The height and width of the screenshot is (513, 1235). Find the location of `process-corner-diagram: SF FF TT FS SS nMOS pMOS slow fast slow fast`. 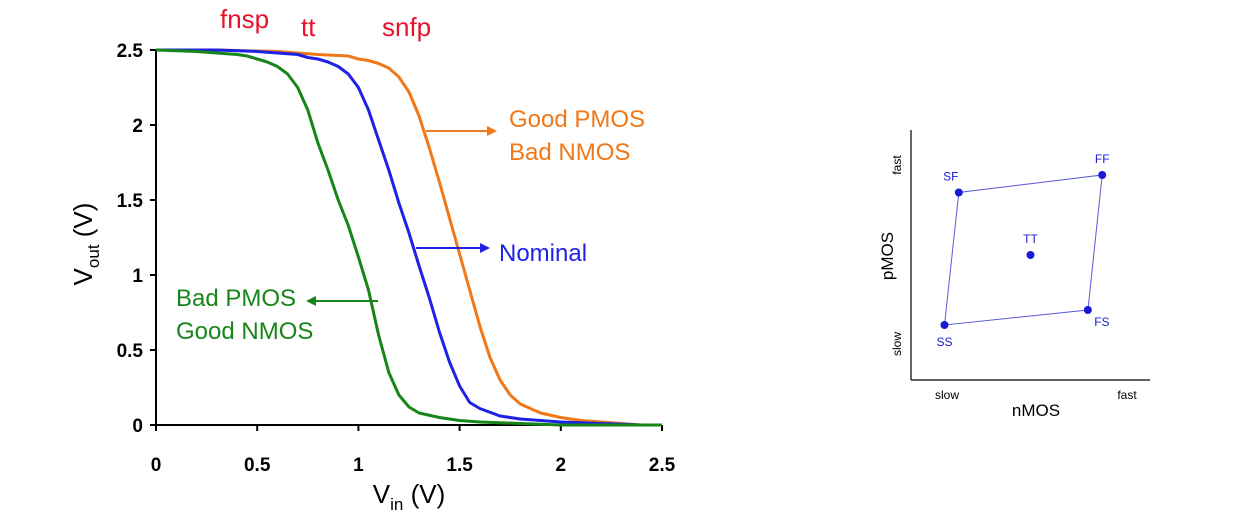

process-corner-diagram: SF FF TT FS SS nMOS pMOS slow fast slow fast is located at coordinates (1014, 275).